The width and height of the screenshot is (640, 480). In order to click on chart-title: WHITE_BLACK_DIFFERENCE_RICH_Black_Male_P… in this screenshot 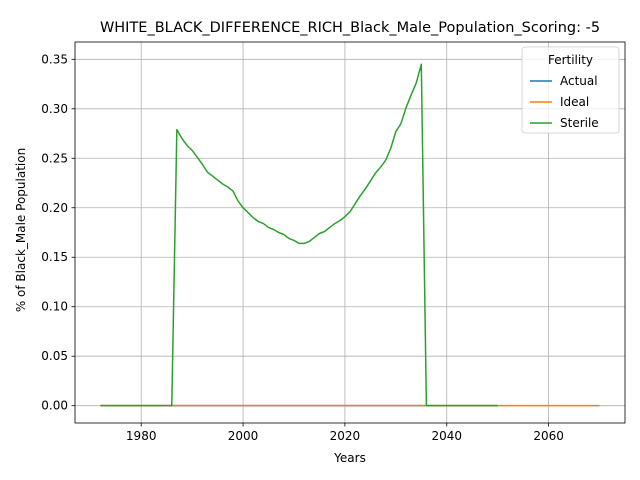, I will do `click(350, 28)`.